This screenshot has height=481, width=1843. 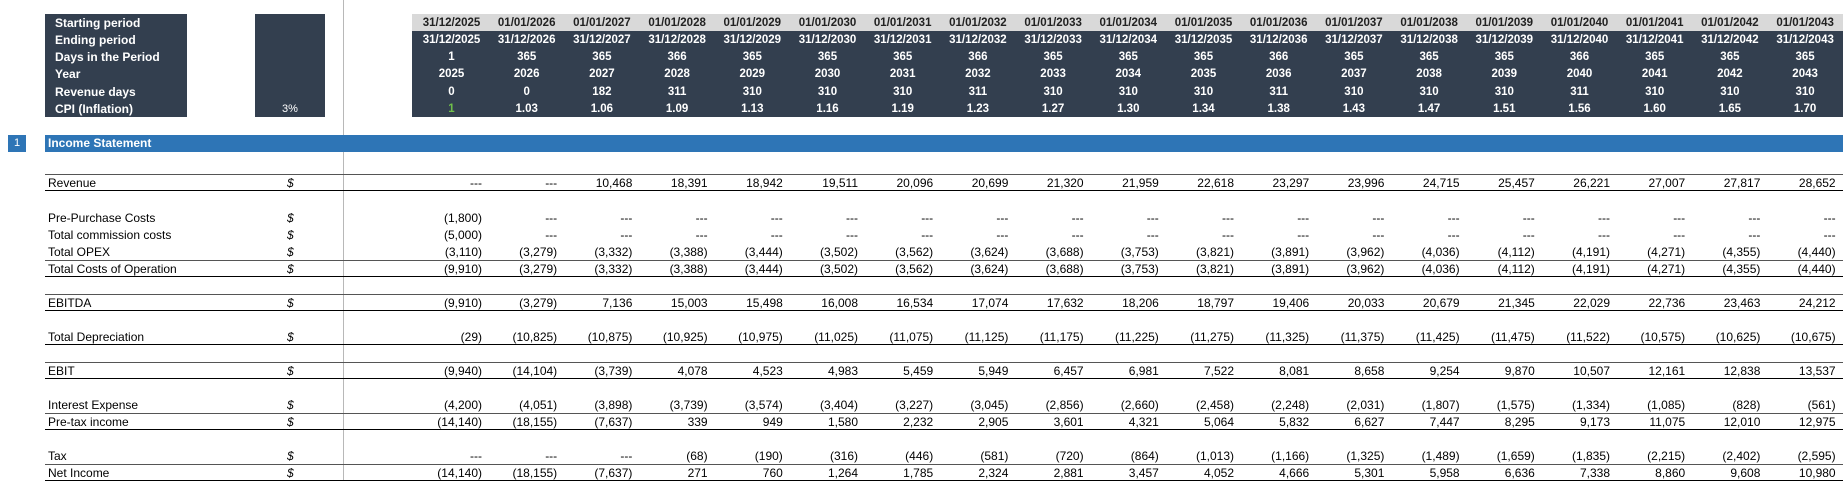 What do you see at coordinates (827, 74) in the screenshot?
I see `header-cell-year: 2030` at bounding box center [827, 74].